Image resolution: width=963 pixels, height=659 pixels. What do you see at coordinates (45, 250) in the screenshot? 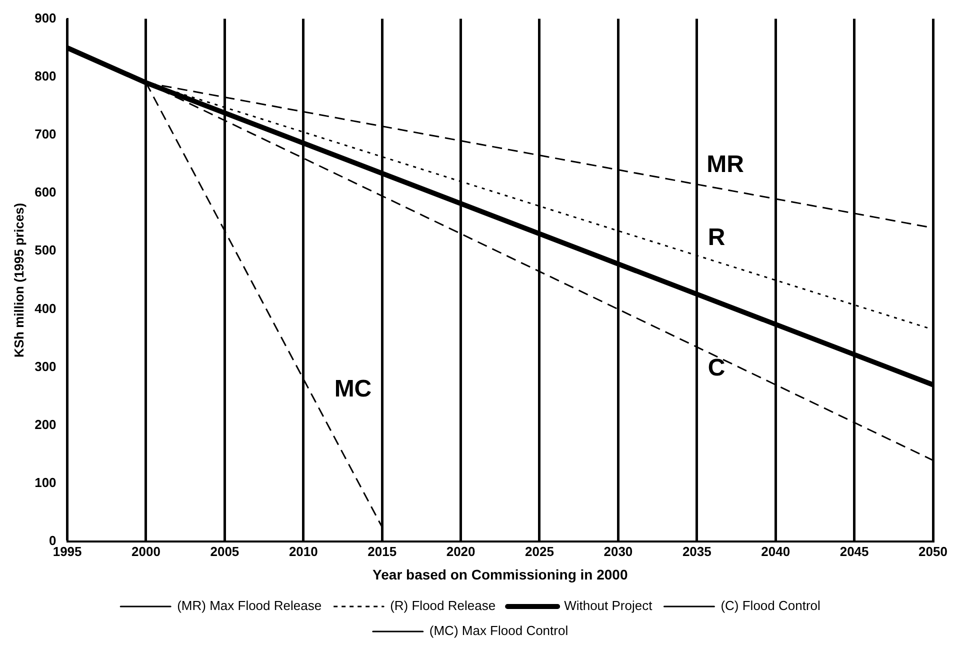
I see `y-tick-label: 500` at bounding box center [45, 250].